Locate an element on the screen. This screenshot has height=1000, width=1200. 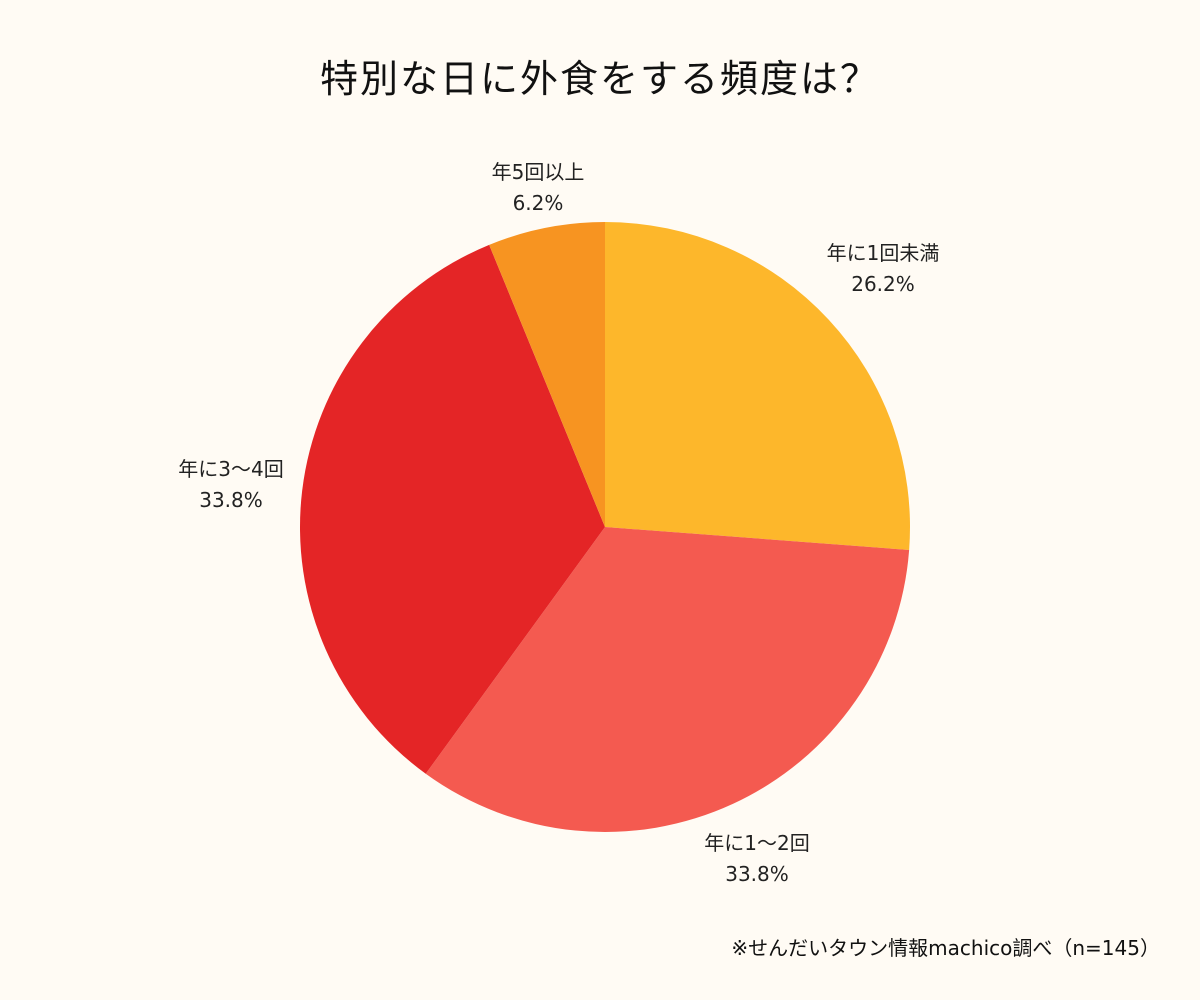
label-1-2-times: 年に1〜2回 33.8% is located at coordinates (756, 859).